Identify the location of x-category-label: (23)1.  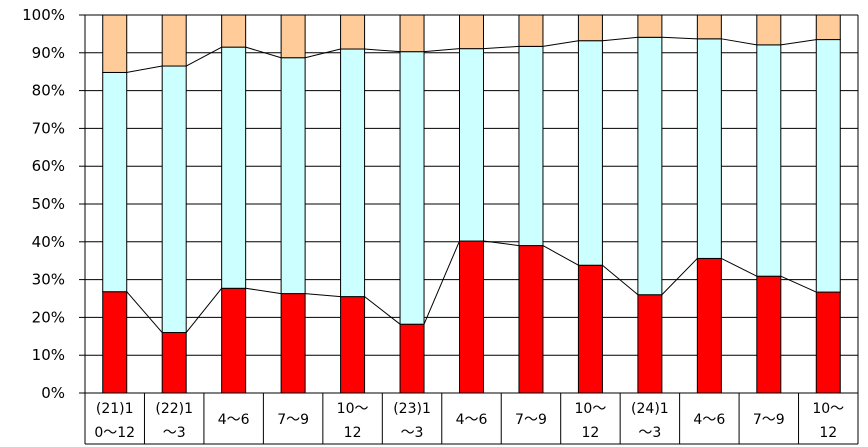
(412, 409).